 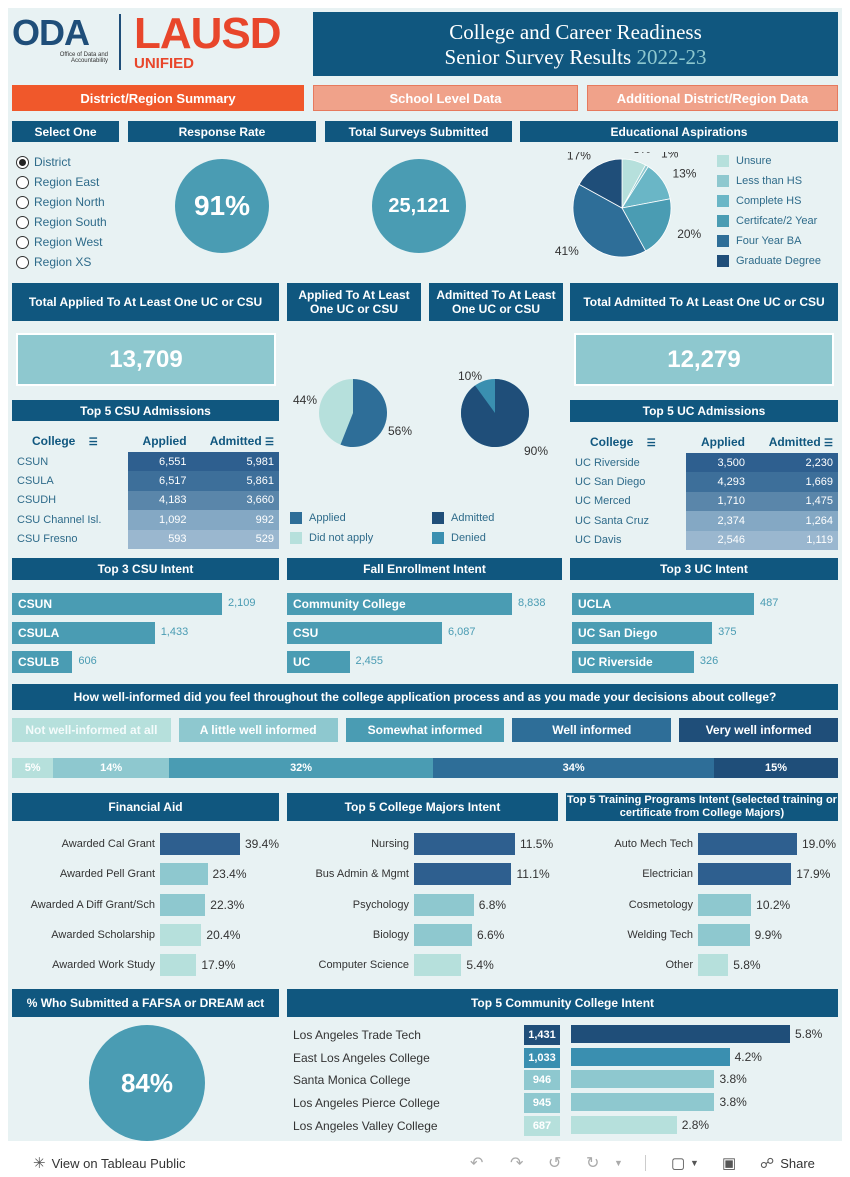 I want to click on admitted-count: 1,475, so click(x=793, y=501).